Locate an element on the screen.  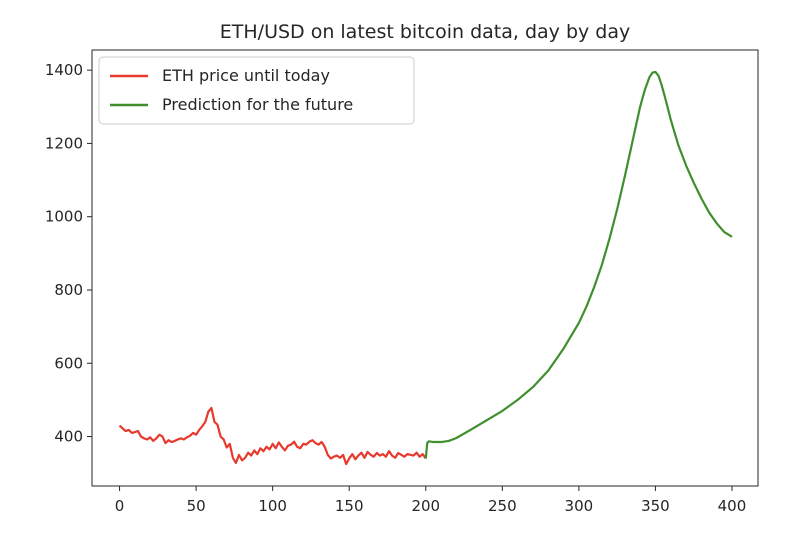
x-tick-label: 200 is located at coordinates (425, 506).